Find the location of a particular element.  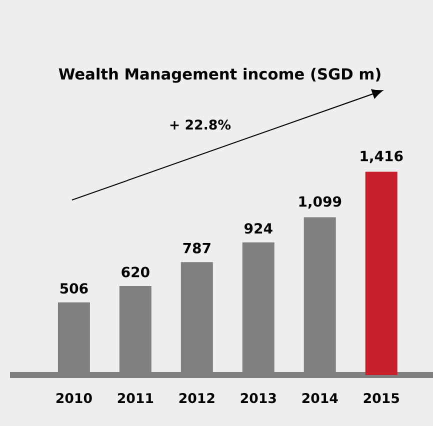

data-label: 1,099 is located at coordinates (320, 202).